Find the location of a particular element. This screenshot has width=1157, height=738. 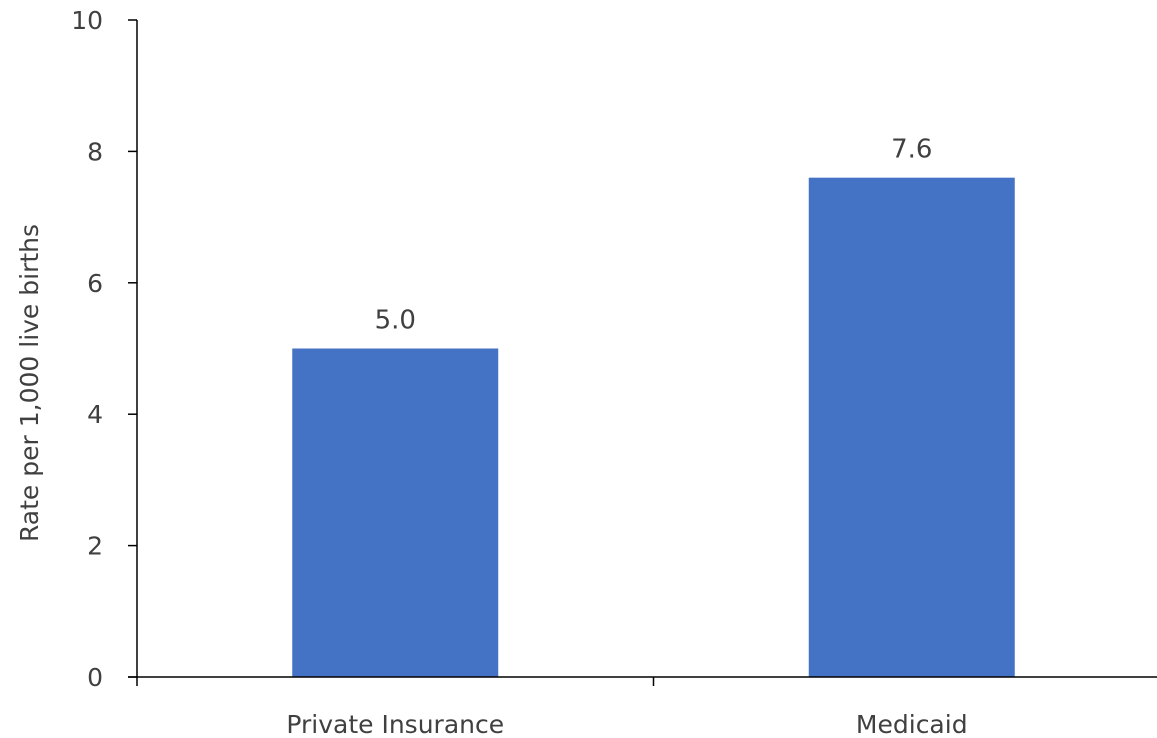

data-label-1: 7.6 is located at coordinates (911, 150).